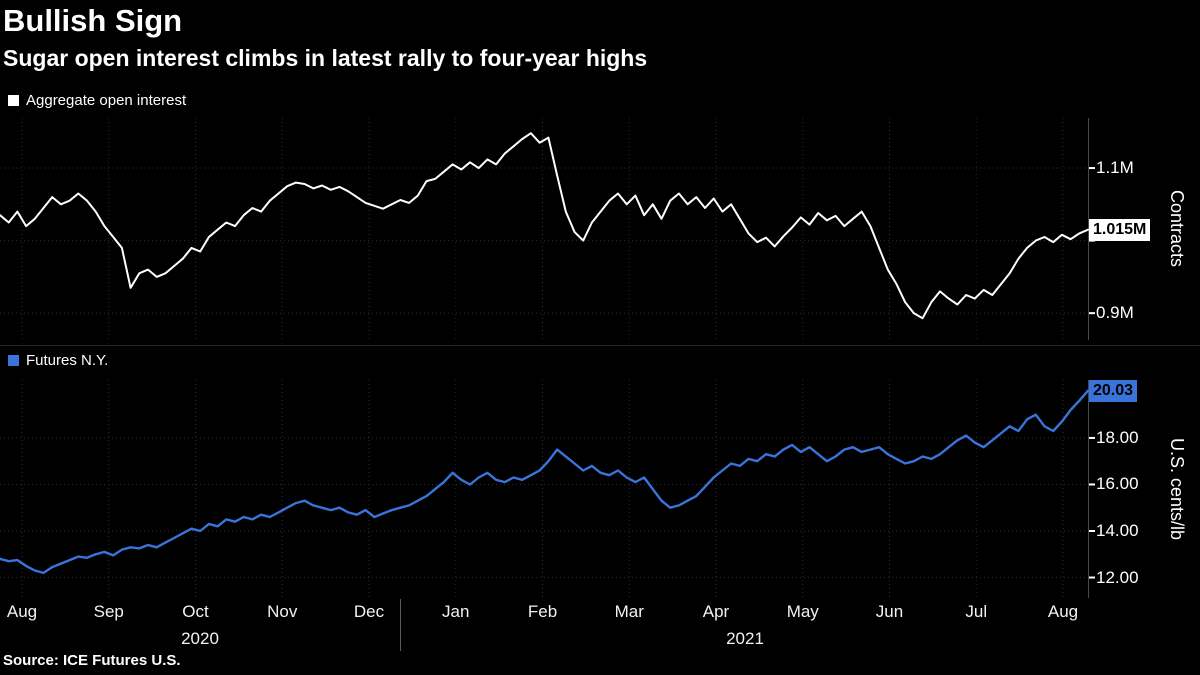 Image resolution: width=1200 pixels, height=675 pixels. What do you see at coordinates (1117, 484) in the screenshot?
I see `y-axis-tick-label: 16.00` at bounding box center [1117, 484].